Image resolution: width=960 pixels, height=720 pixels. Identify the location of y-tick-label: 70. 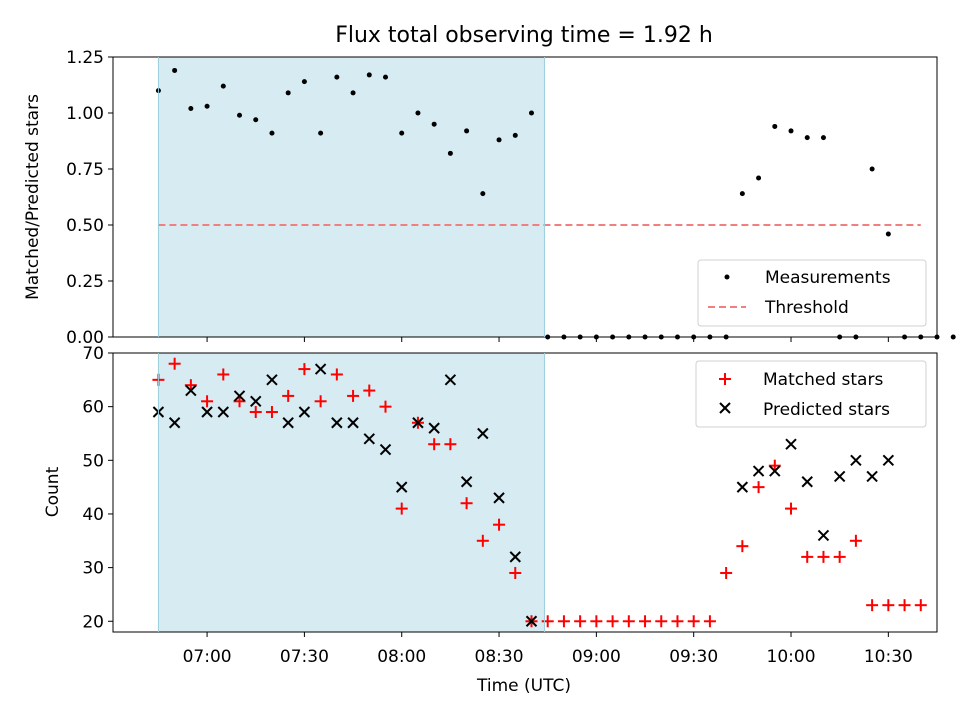
(93, 354).